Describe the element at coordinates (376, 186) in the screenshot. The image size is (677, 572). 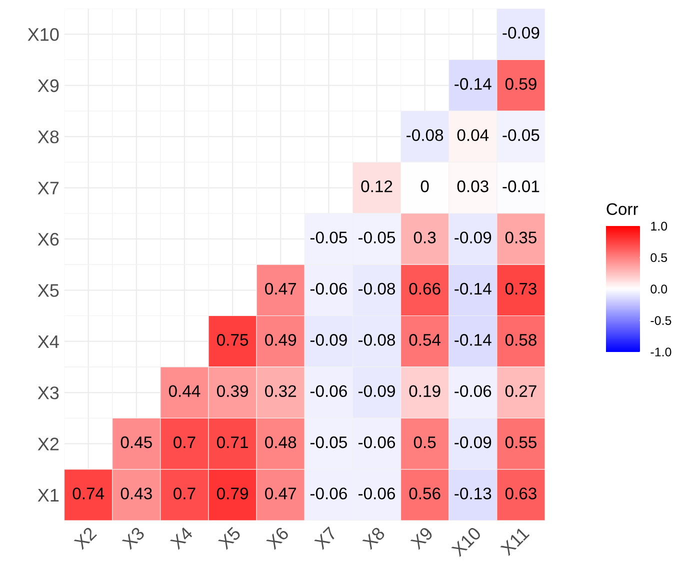
I see `data-label: 0.12` at that location.